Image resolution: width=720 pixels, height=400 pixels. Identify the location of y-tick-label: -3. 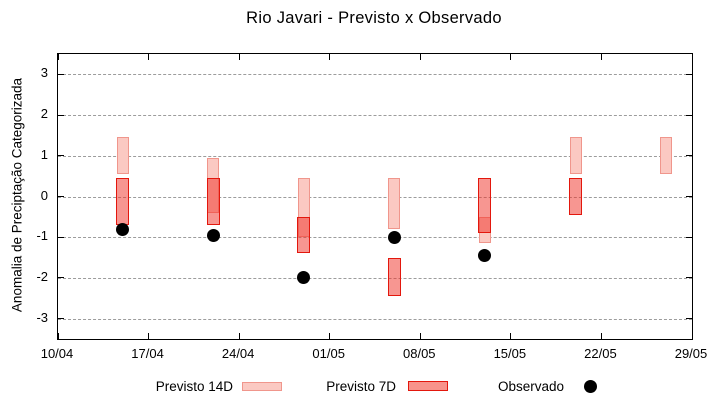
(42, 317).